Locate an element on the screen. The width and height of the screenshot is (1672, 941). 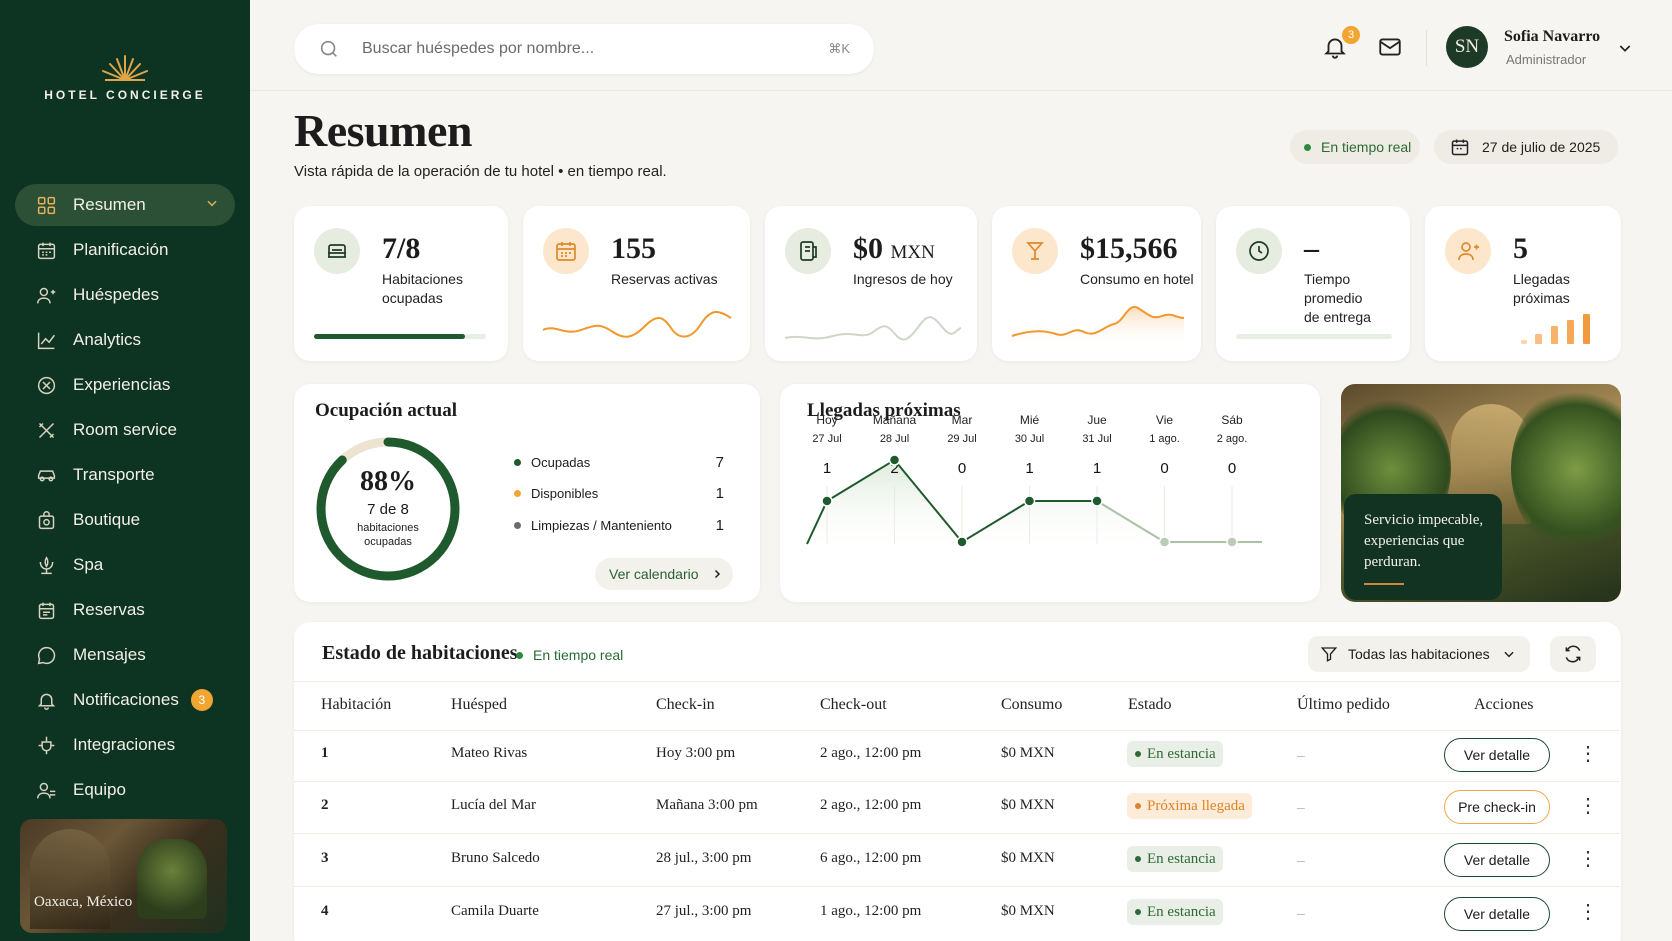
col-header-checkout: Check-out is located at coordinates (853, 704).